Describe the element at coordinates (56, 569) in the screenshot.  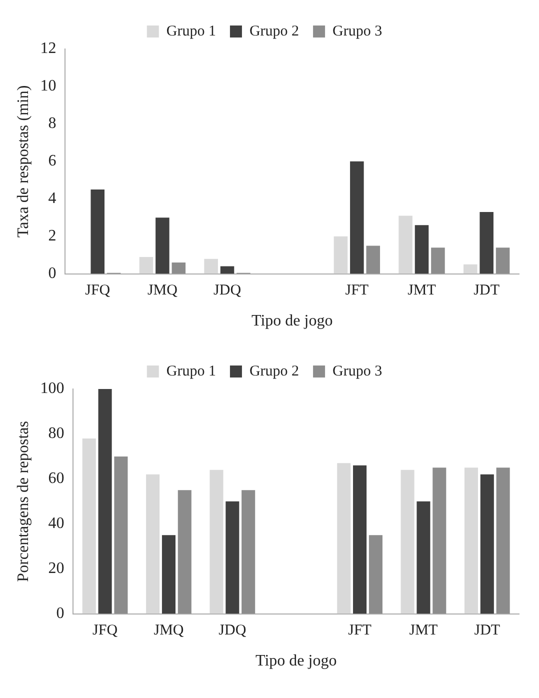
I see `y-tick-label: 20` at that location.